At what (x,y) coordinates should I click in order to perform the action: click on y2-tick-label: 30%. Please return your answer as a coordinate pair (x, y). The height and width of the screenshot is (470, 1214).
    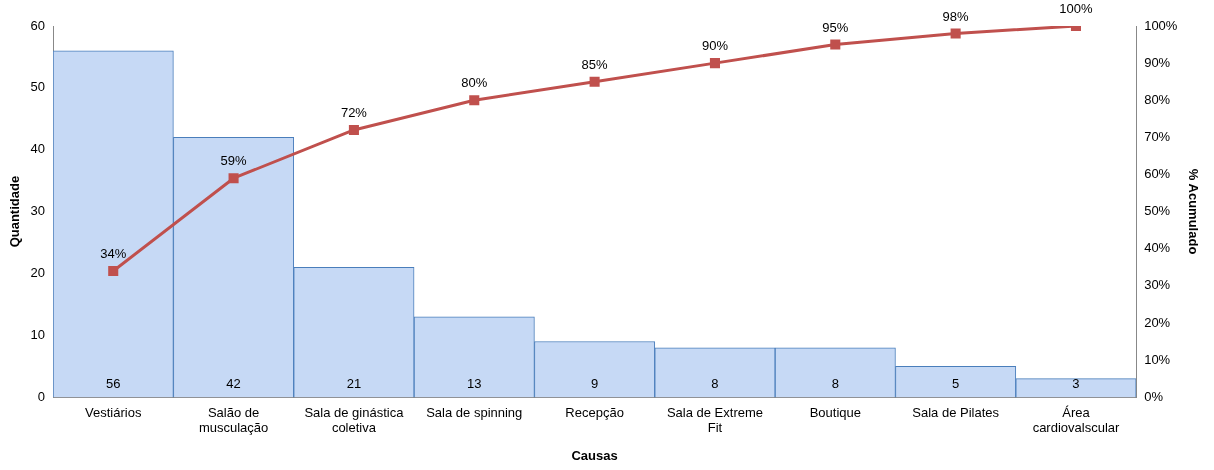
    Looking at the image, I should click on (1157, 285).